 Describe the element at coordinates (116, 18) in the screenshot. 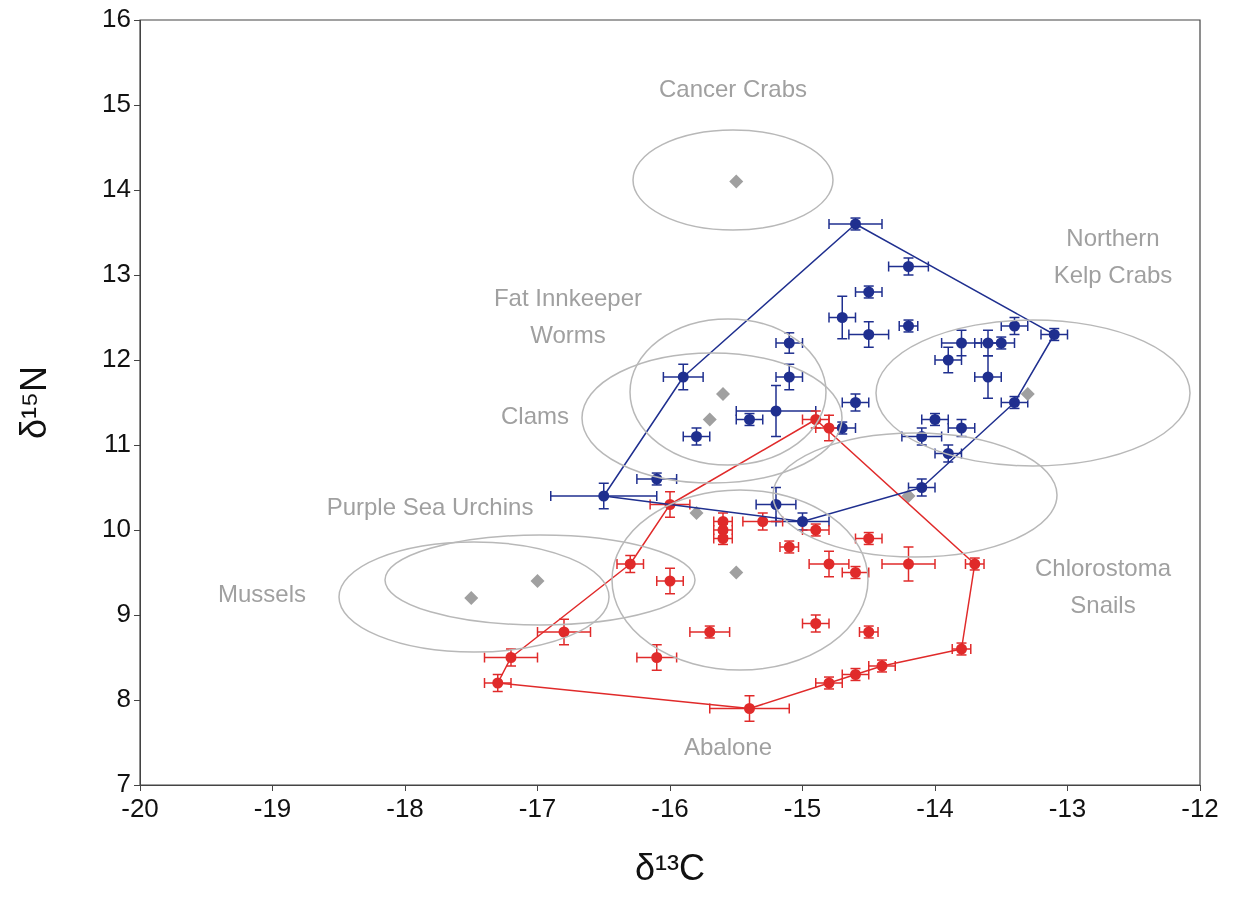

I see `y-tick-label: 16` at that location.